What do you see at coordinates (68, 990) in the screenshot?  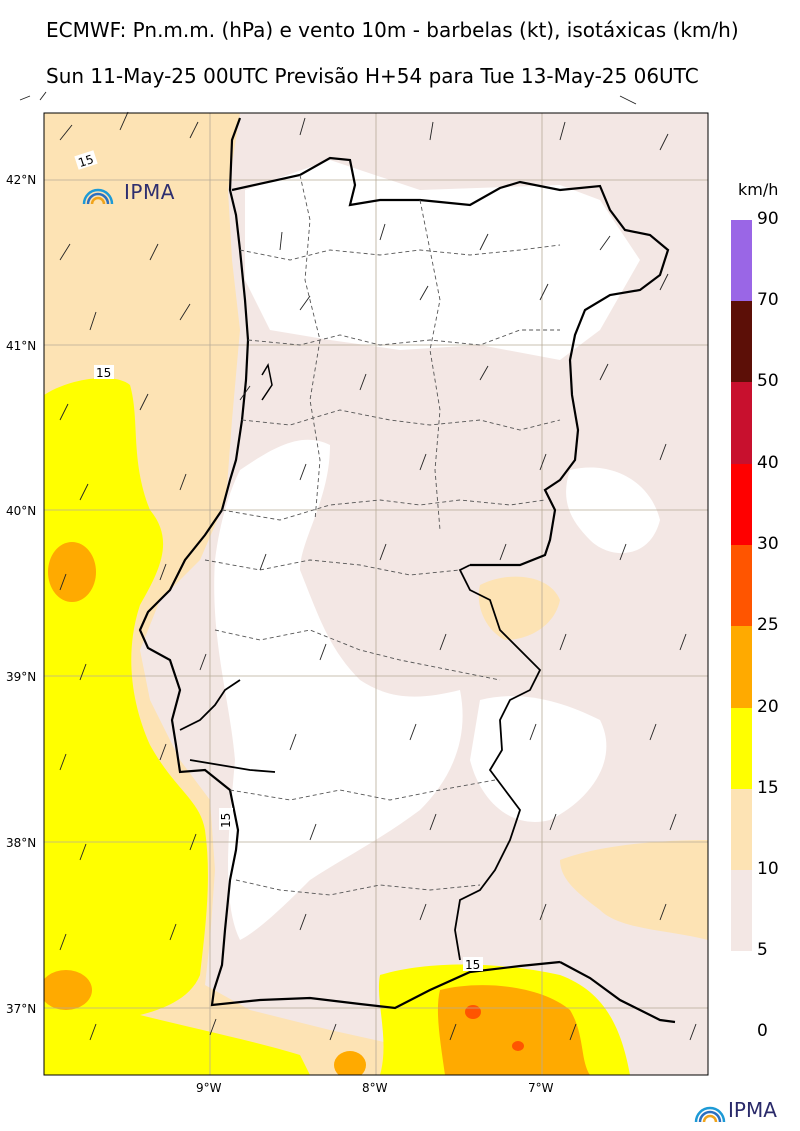 I see `sea-isotach-20-25-south` at bounding box center [68, 990].